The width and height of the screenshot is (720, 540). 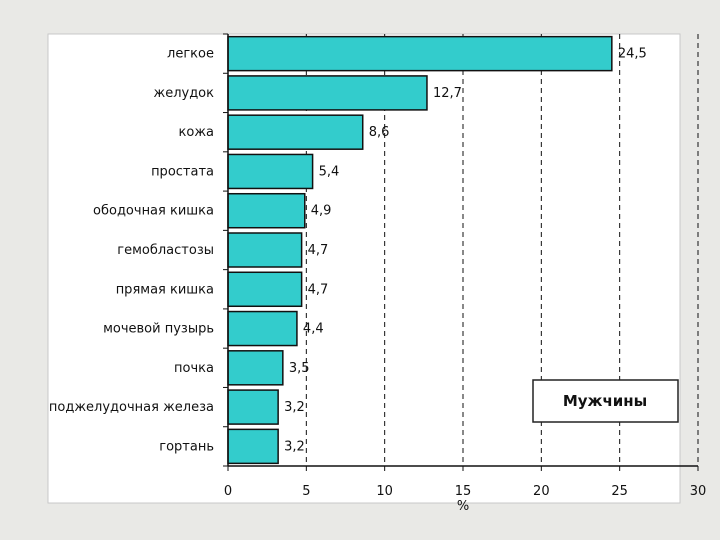 I want to click on x-axis-title: %, so click(x=463, y=506).